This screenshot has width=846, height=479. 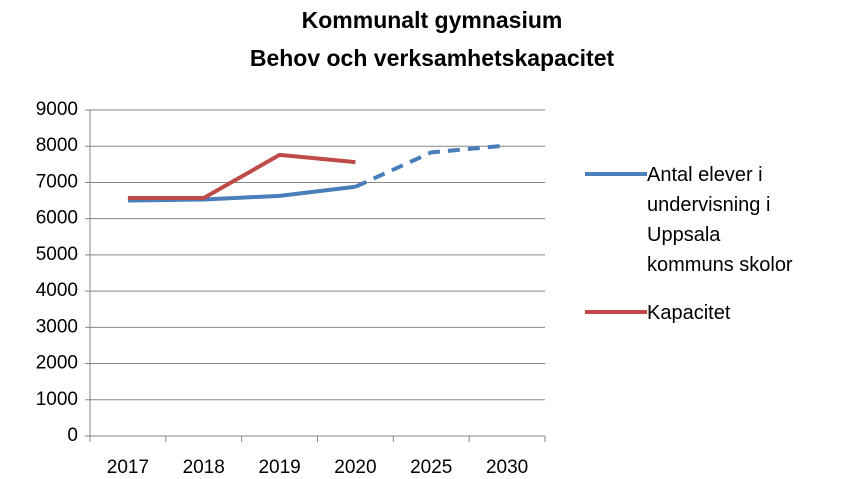 I want to click on y-tick-label: 5000, so click(x=57, y=254).